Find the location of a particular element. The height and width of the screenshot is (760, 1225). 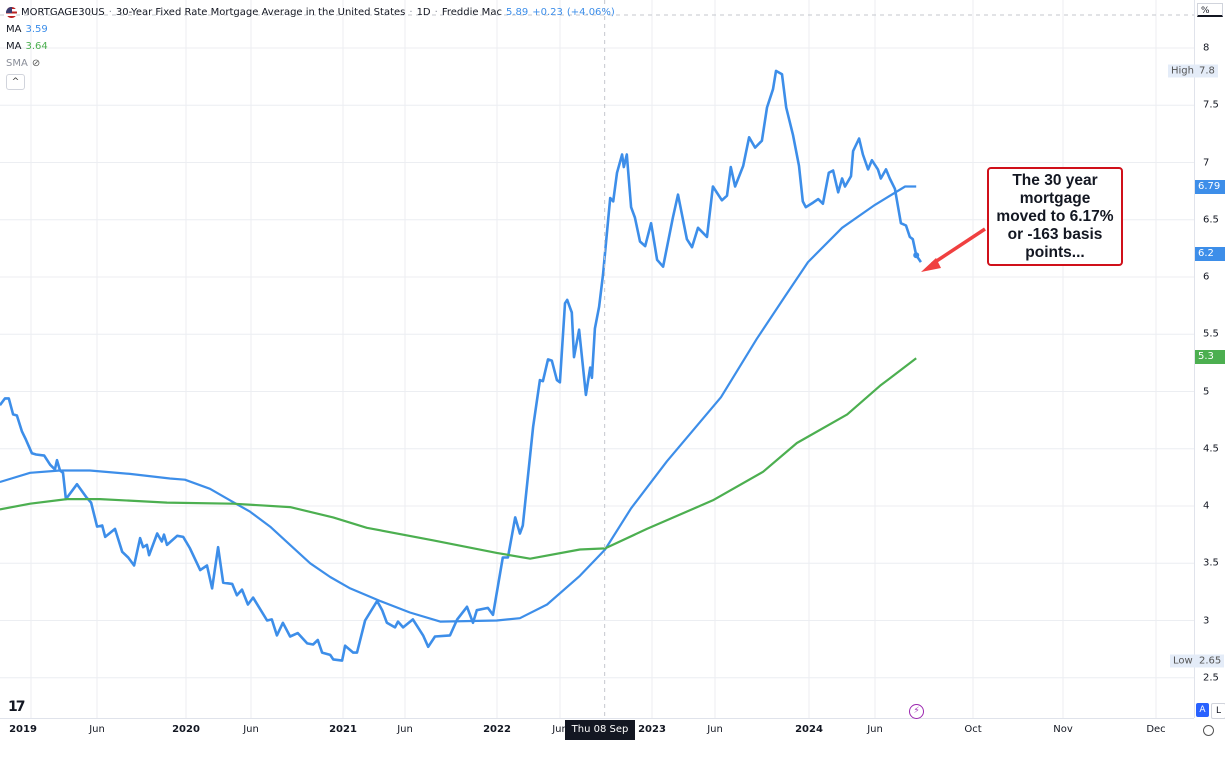

unit-selector: % is located at coordinates (1210, 10).